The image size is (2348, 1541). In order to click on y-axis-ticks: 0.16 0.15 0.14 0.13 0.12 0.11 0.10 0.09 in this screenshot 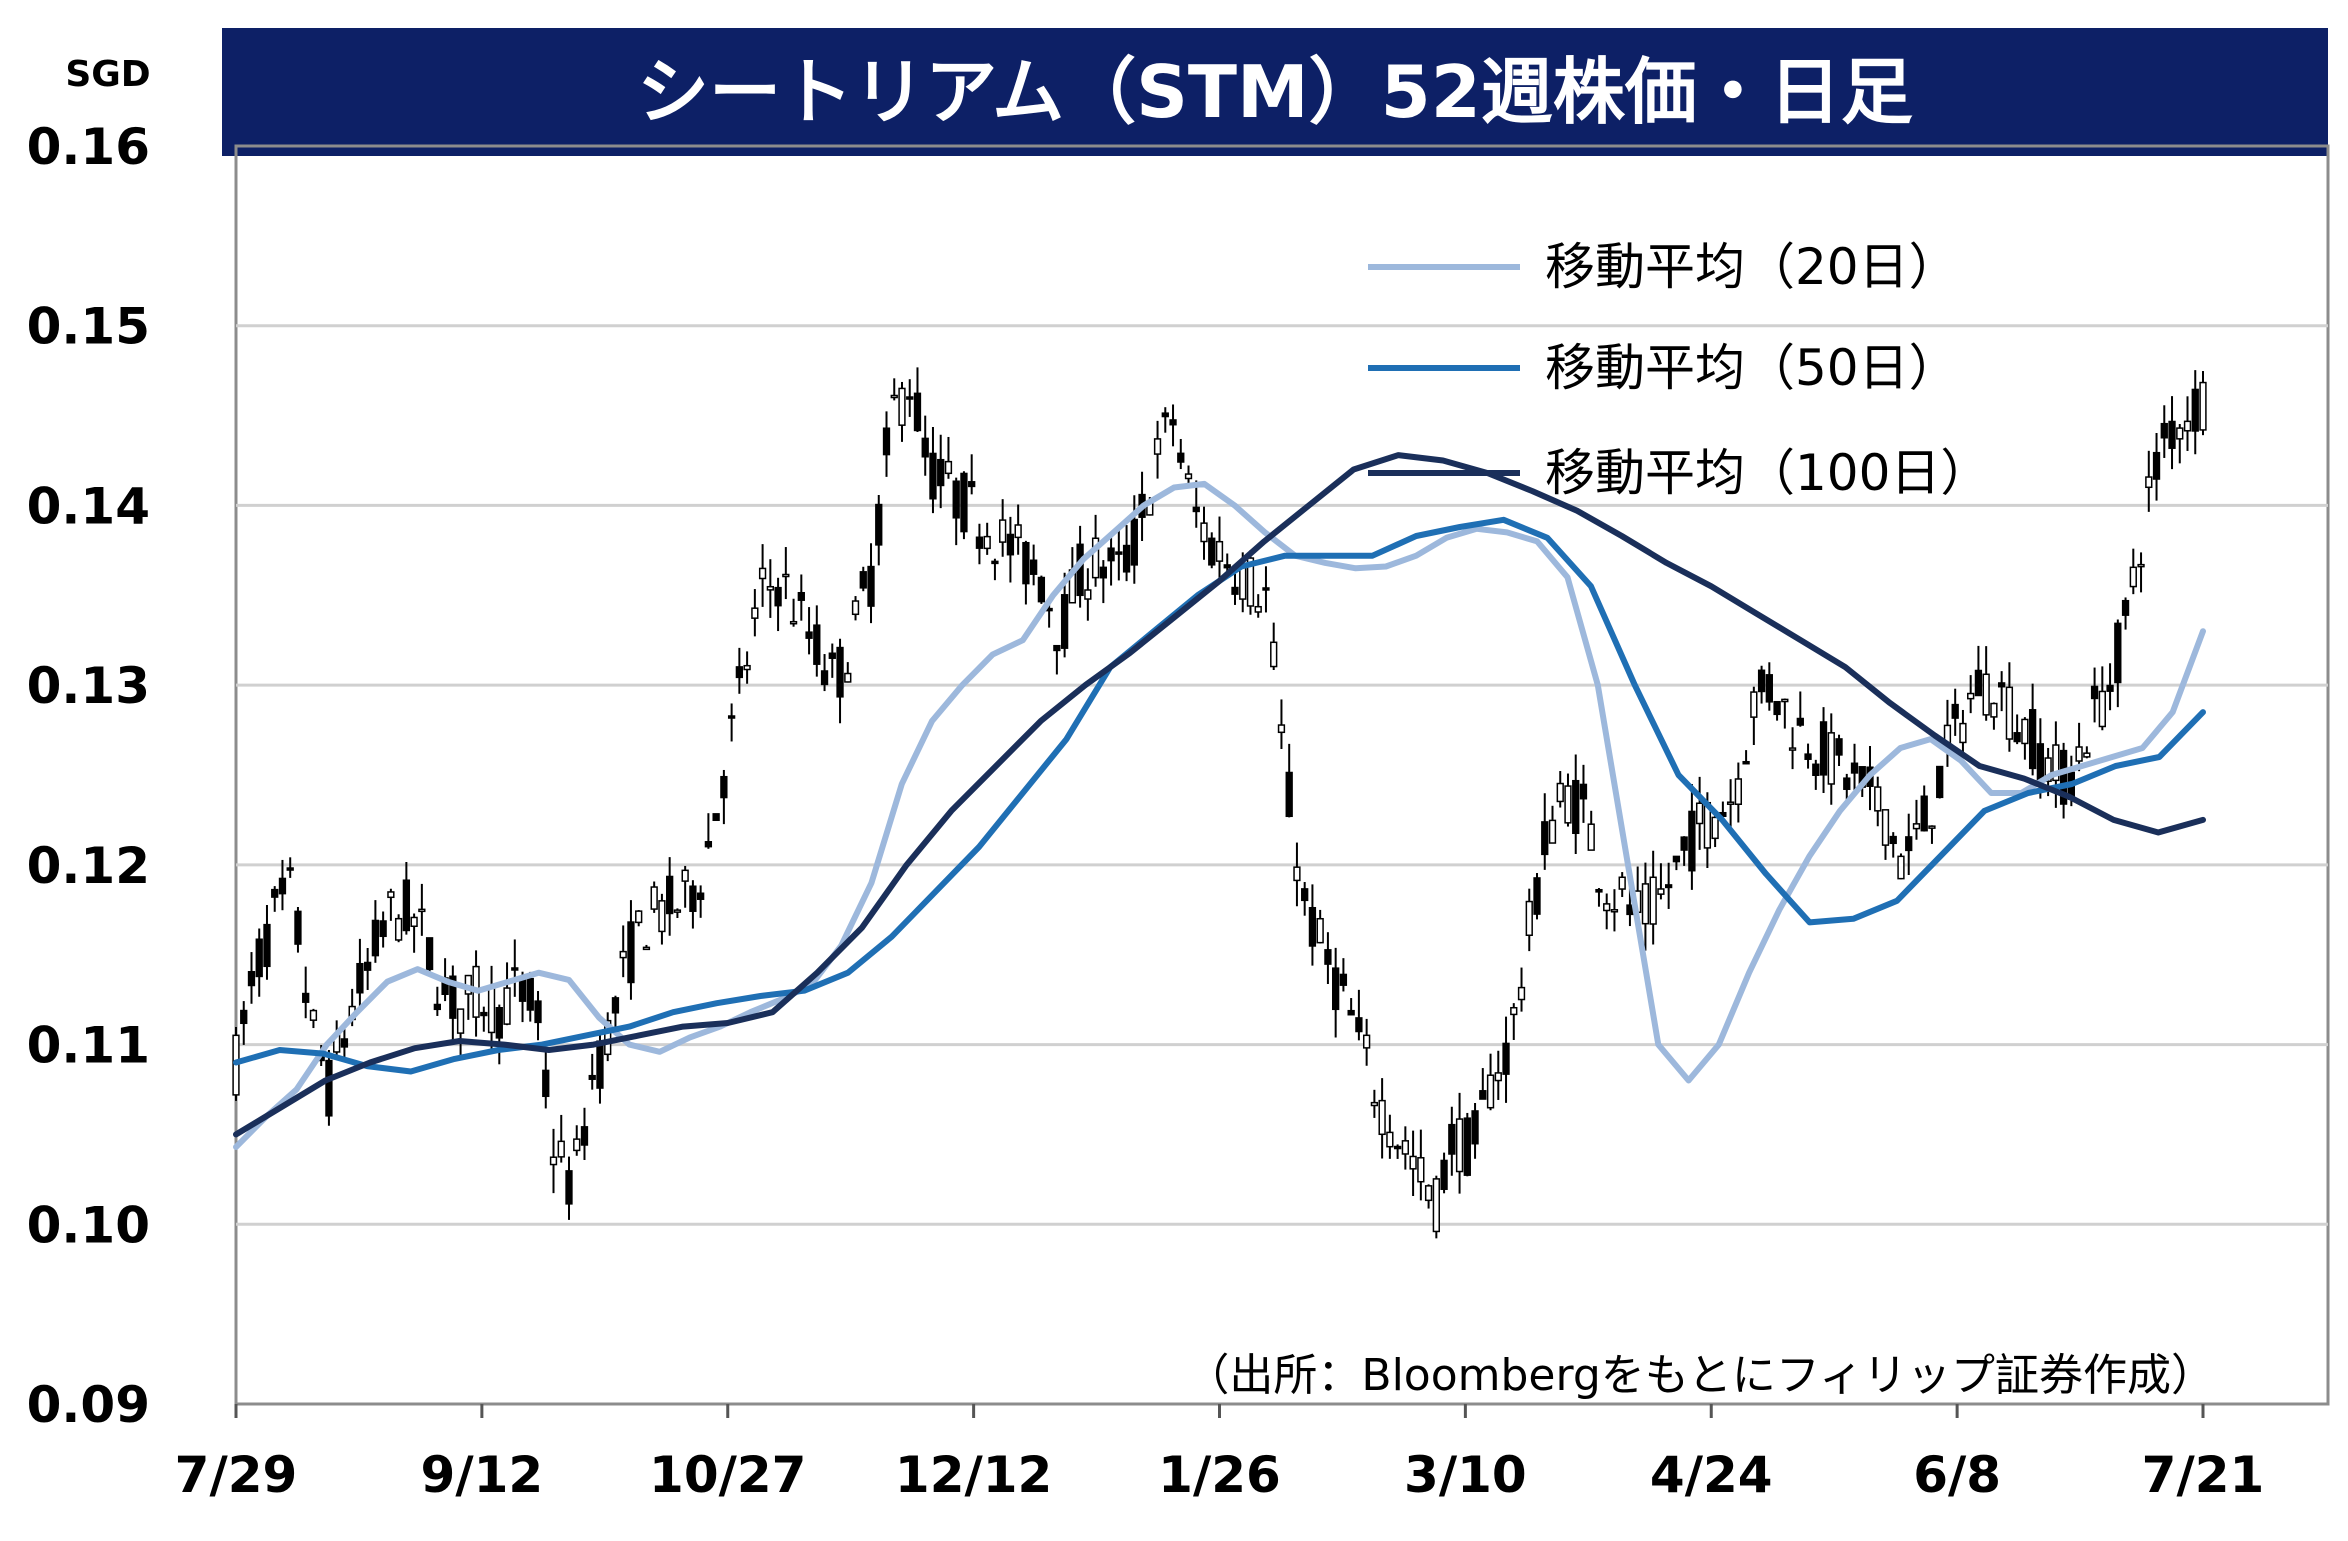, I will do `click(88, 776)`.